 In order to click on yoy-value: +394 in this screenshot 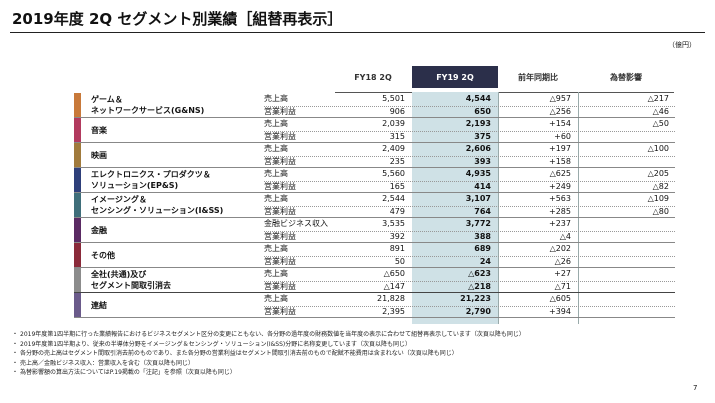, I will do `click(560, 311)`.